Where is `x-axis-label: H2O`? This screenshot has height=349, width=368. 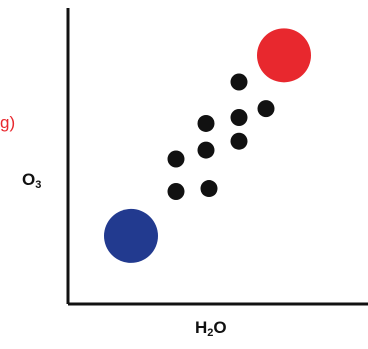 x-axis-label: H2O is located at coordinates (211, 328).